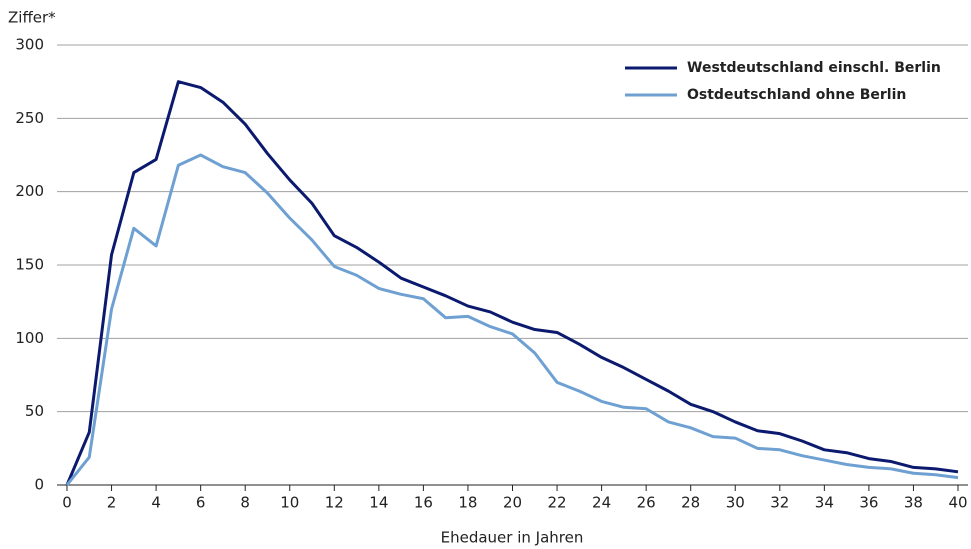 The image size is (971, 549). I want to click on legend-label: Ostdeutschland ohne Berlin, so click(796, 95).